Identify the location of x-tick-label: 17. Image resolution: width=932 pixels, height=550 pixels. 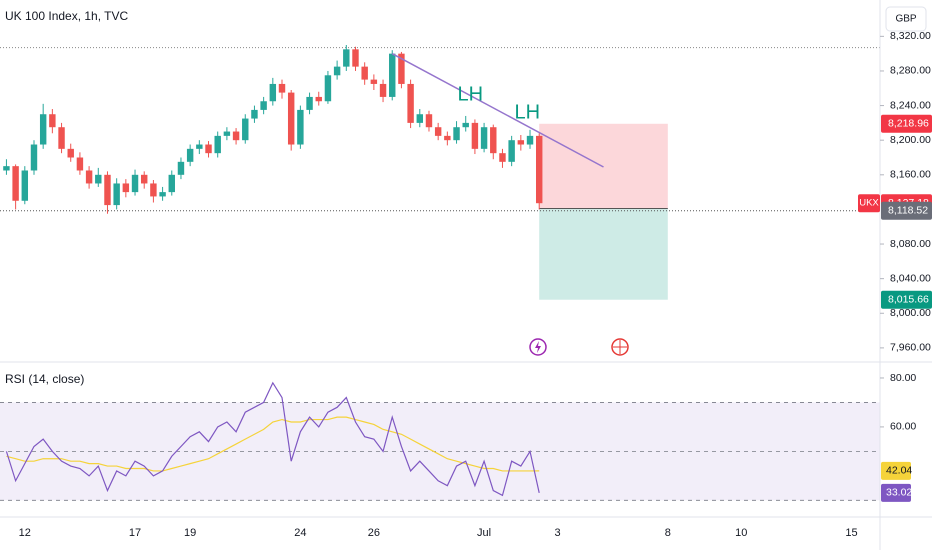
(135, 533).